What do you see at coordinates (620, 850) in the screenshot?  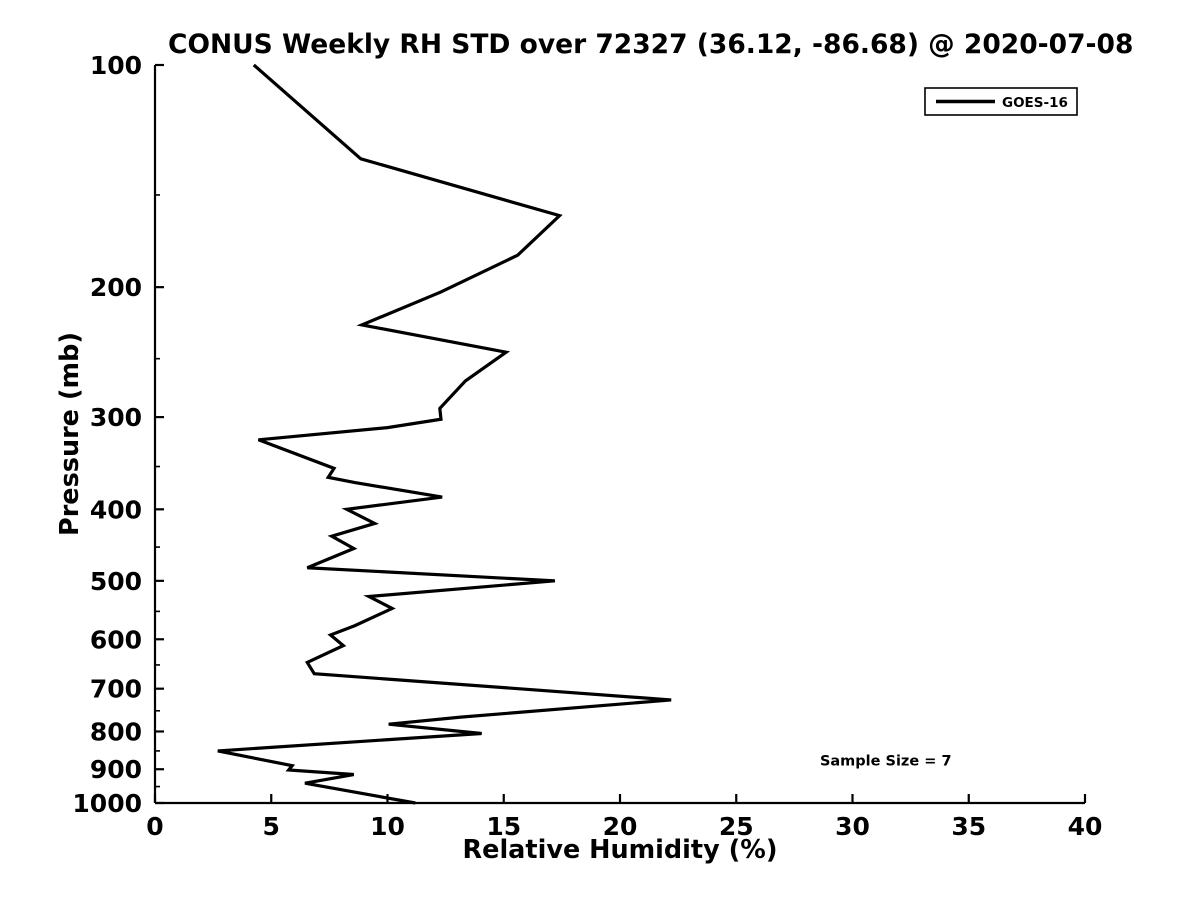 I see `x-axis-title: Relative Humidity (%)` at bounding box center [620, 850].